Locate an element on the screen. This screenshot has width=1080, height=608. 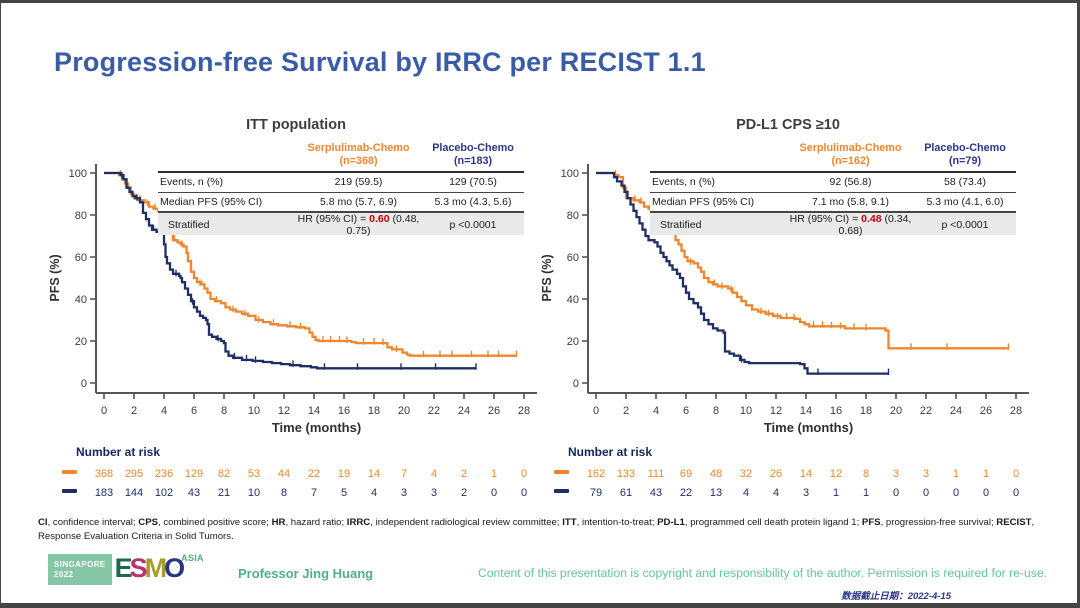
censor-marks-placebo-chemo is located at coordinates (815, 365).